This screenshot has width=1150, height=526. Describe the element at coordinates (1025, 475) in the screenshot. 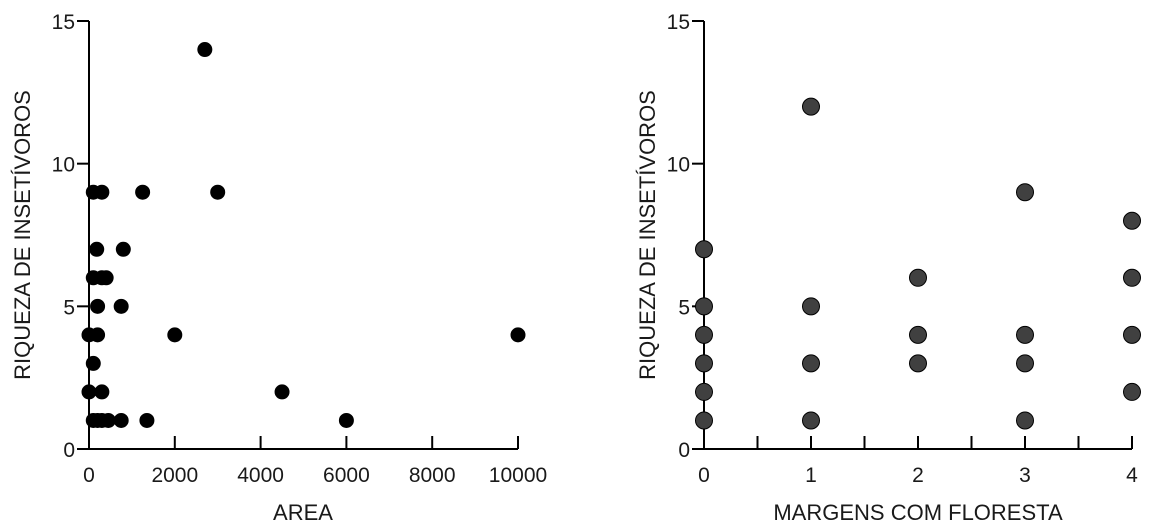

I see `right-x-tick-label: 3` at that location.